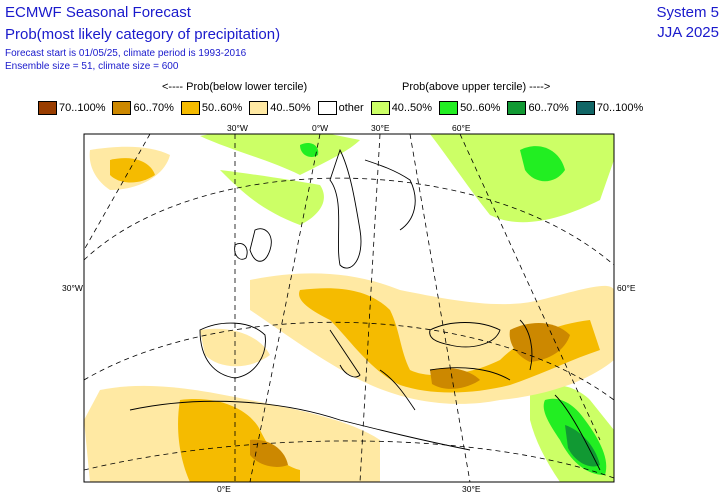 The width and height of the screenshot is (725, 497). I want to click on lon-label-top: 60°E, so click(461, 128).